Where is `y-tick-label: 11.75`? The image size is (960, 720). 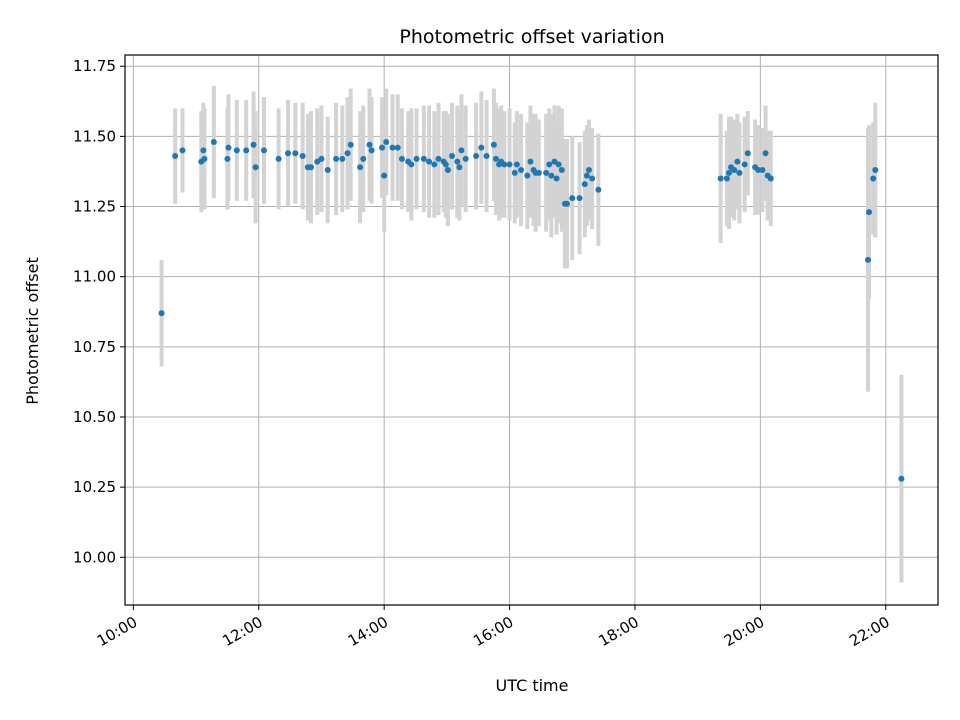 y-tick-label: 11.75 is located at coordinates (94, 66).